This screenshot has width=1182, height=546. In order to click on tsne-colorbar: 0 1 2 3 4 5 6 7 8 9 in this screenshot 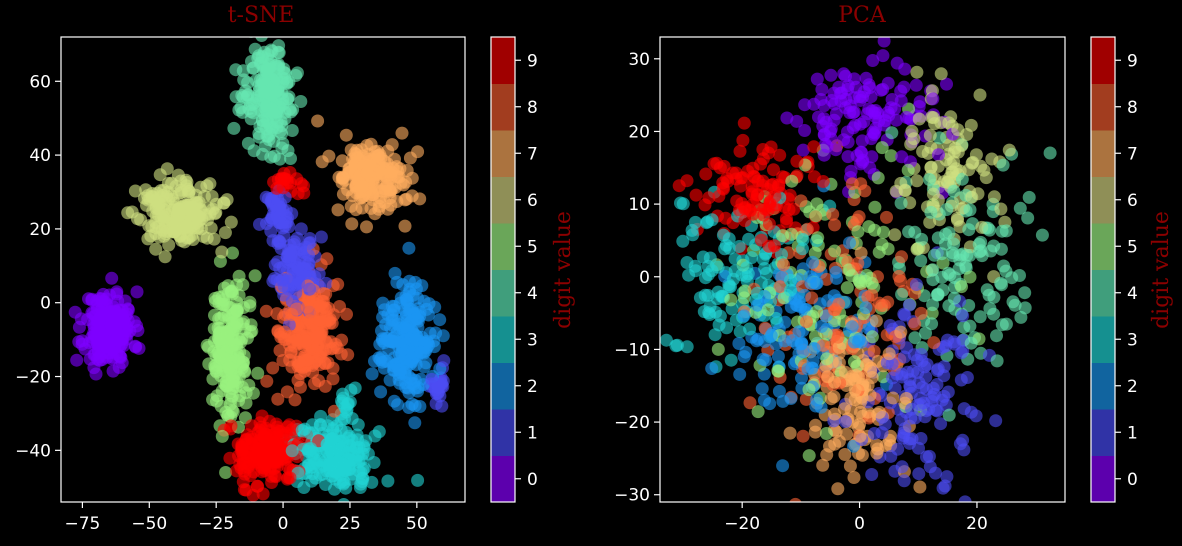, I will do `click(514, 269)`.